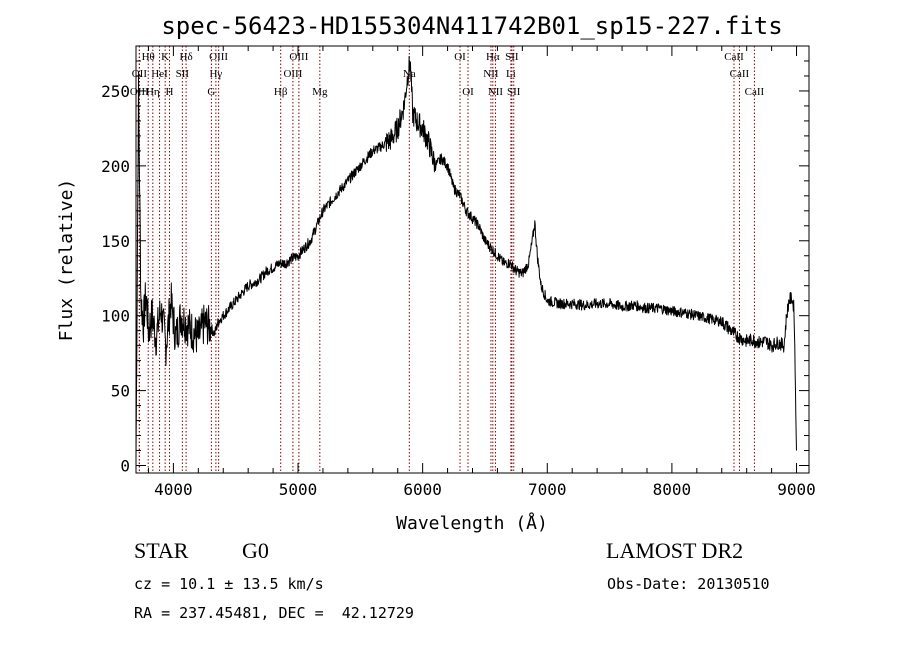  I want to click on x-tick-label: 9000, so click(796, 489).